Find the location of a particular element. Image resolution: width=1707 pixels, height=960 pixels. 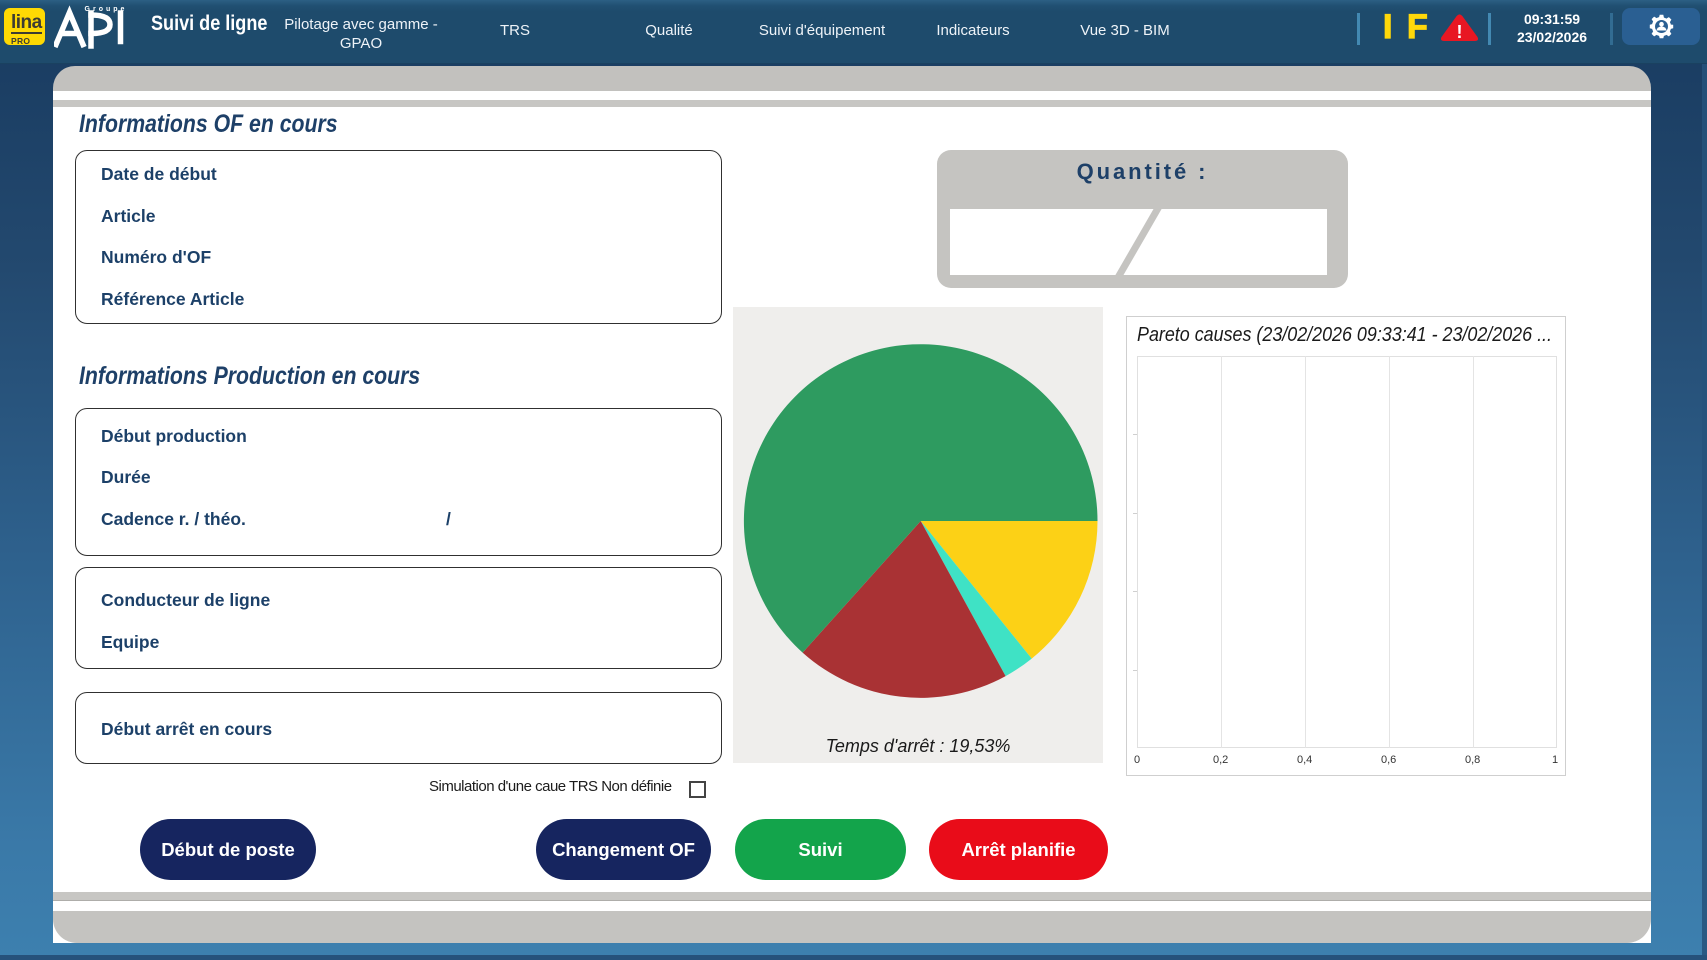

svg-text: Groupe is located at coordinates (105, 9).